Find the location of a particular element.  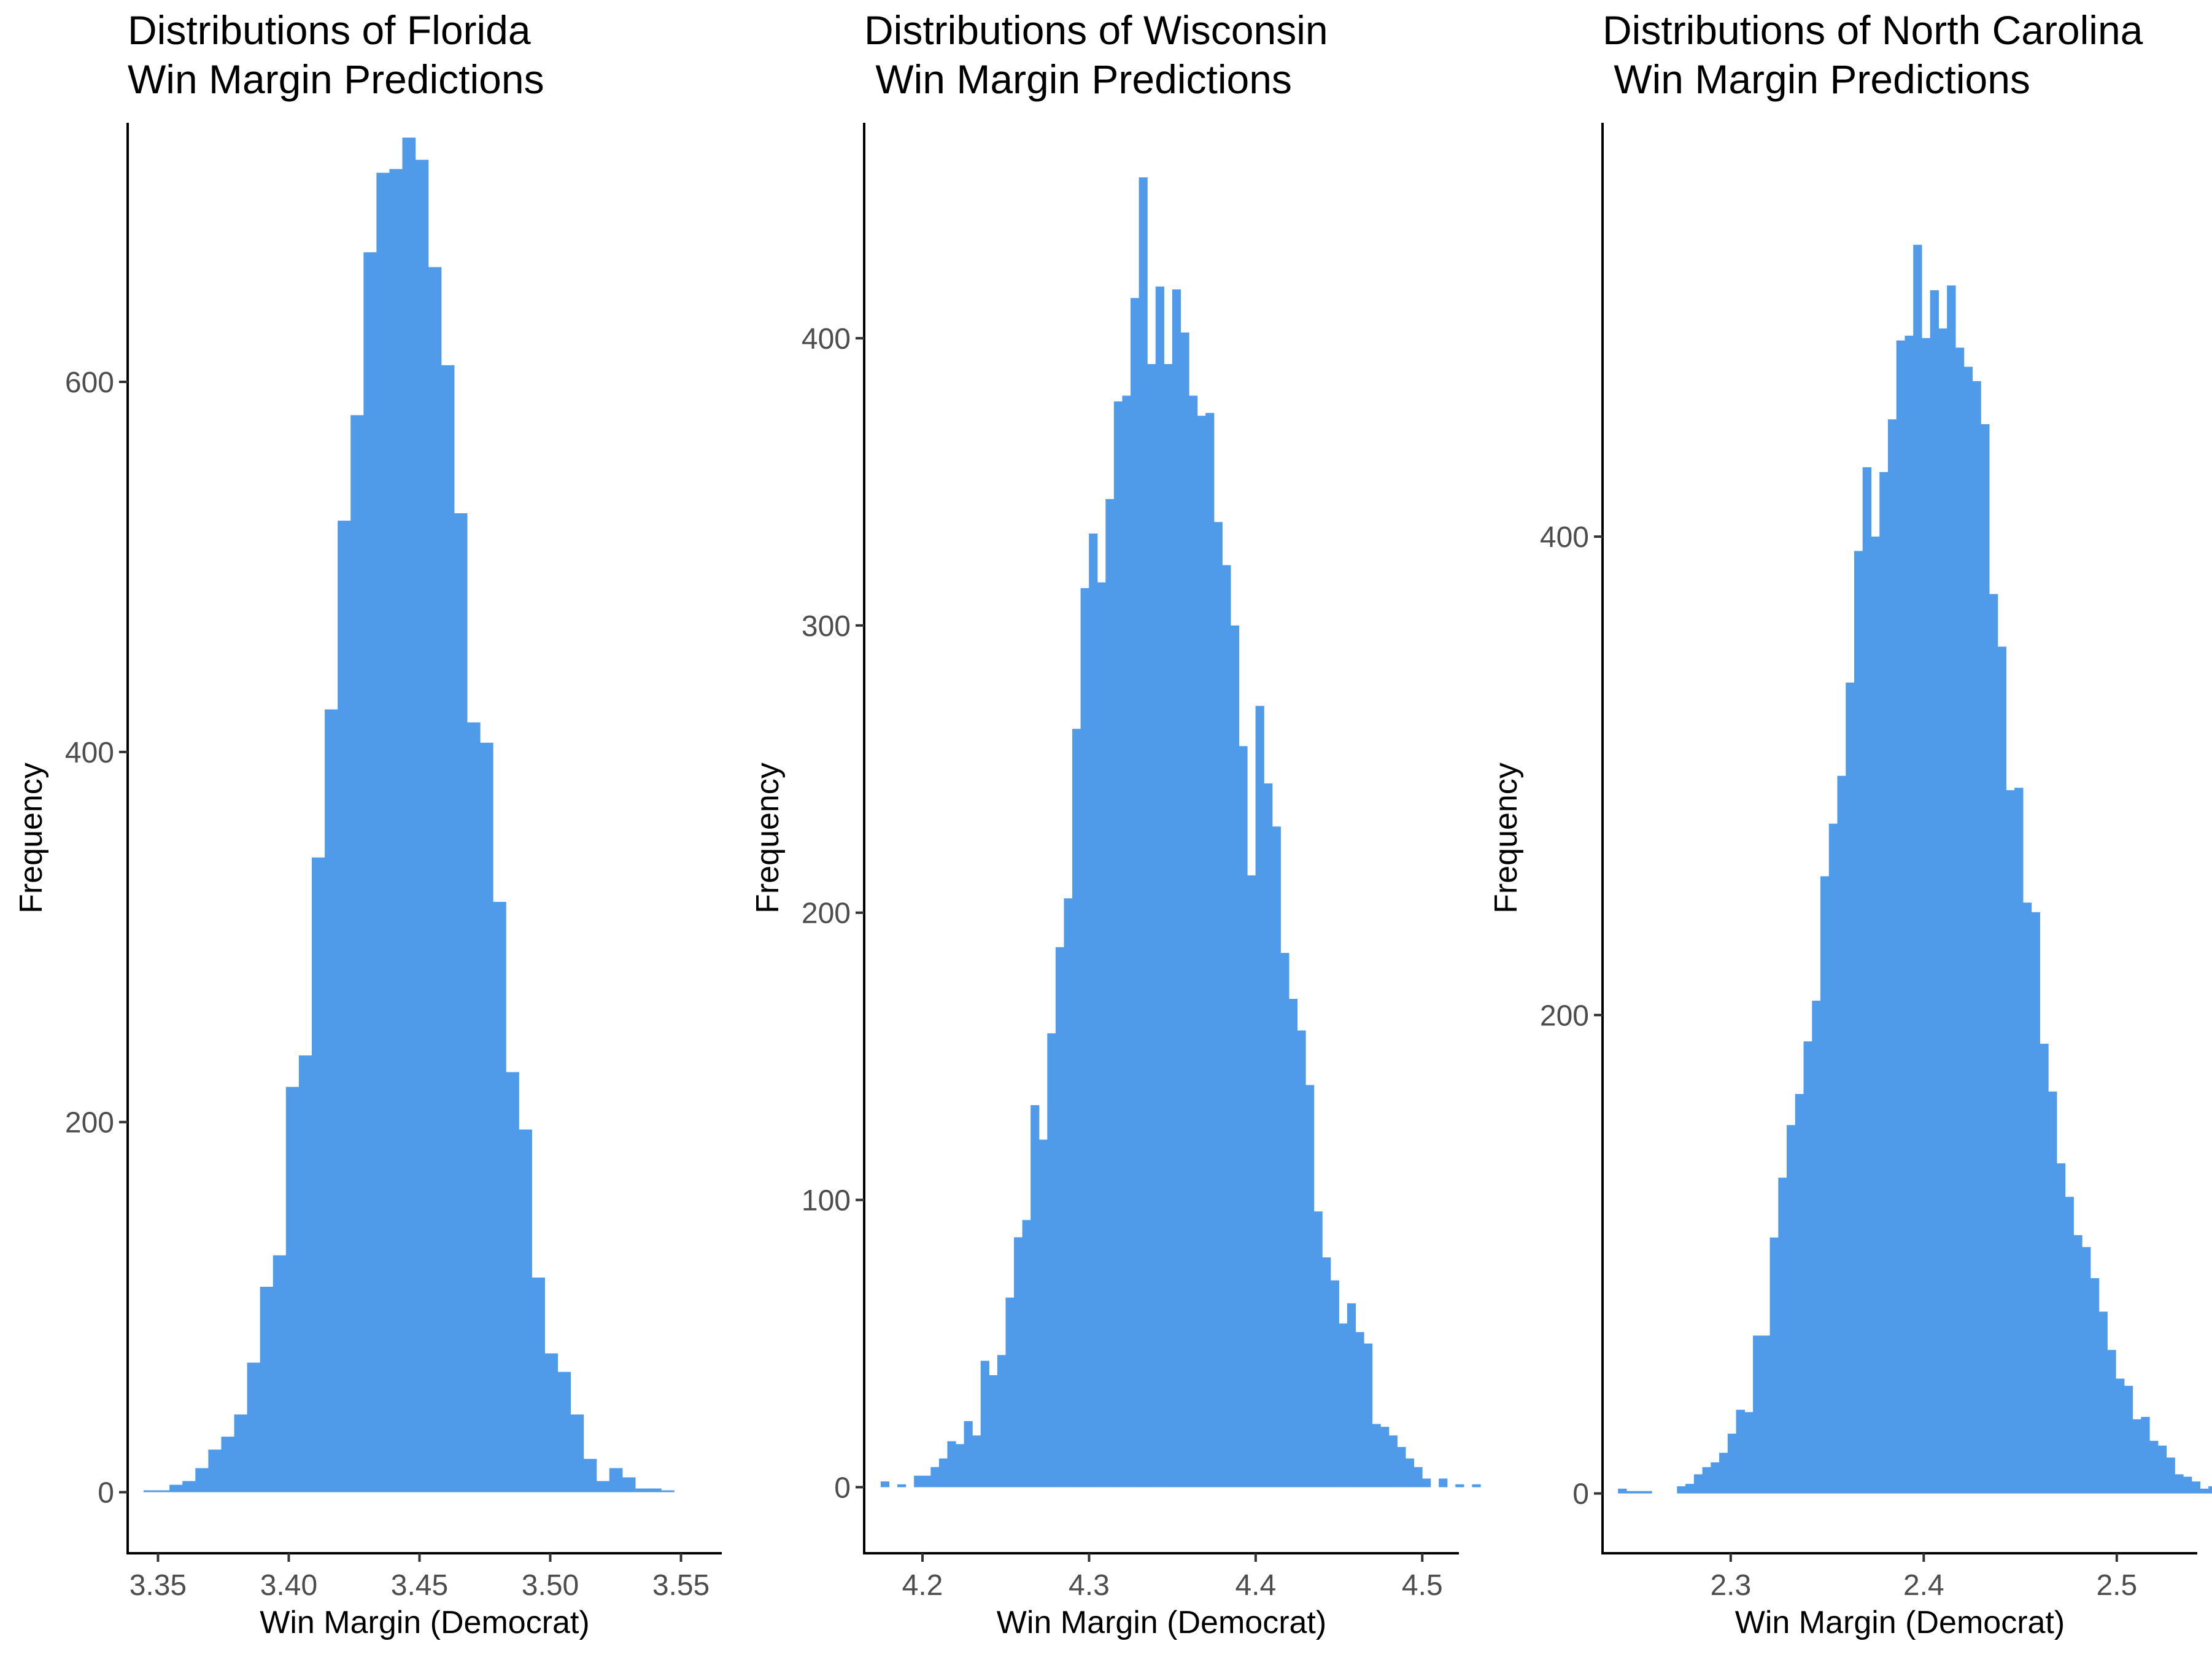

y-tick-label: 300 is located at coordinates (826, 626).